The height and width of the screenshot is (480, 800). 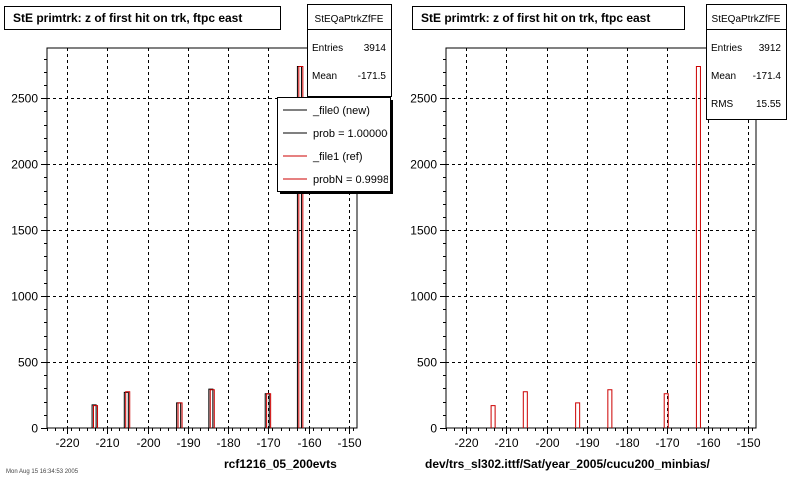 What do you see at coordinates (770, 48) in the screenshot?
I see `stats-value: 3912` at bounding box center [770, 48].